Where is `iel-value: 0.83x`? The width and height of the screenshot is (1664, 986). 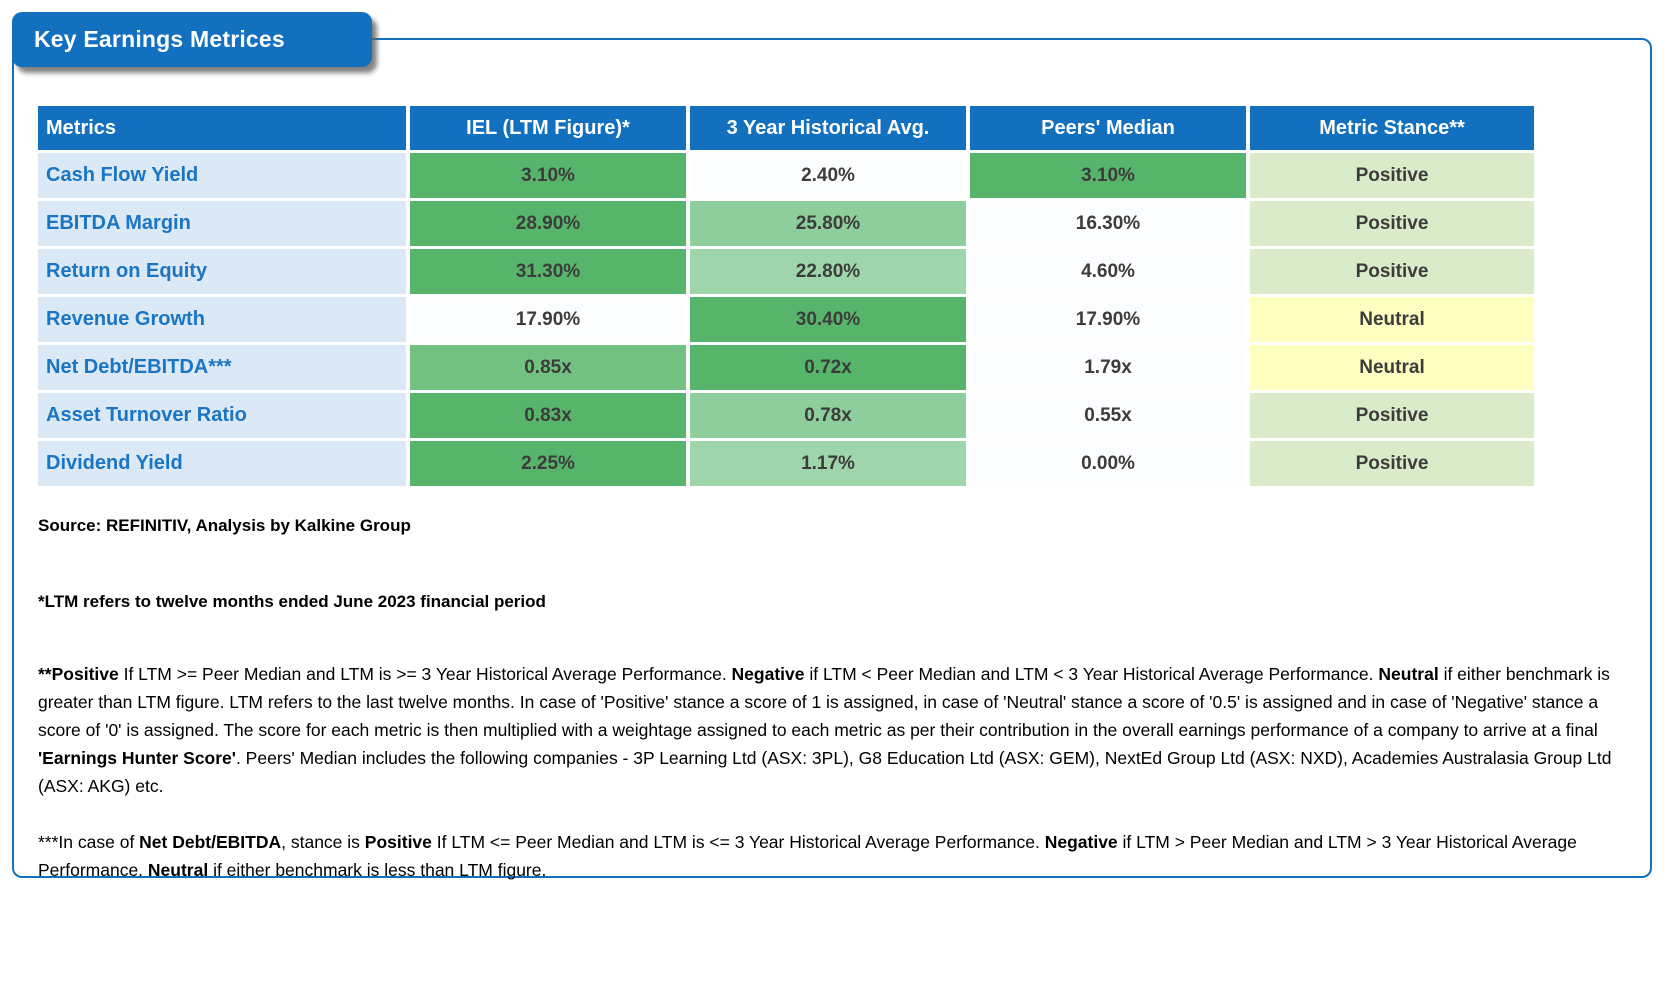
iel-value: 0.83x is located at coordinates (548, 415).